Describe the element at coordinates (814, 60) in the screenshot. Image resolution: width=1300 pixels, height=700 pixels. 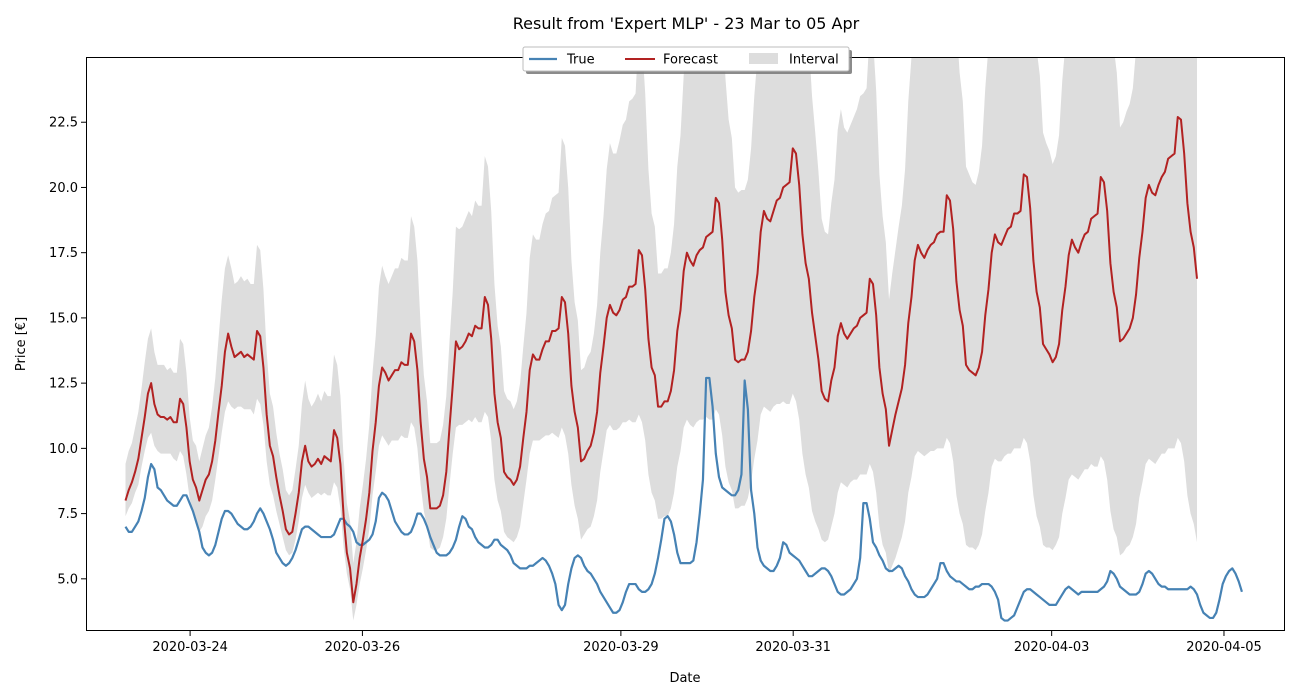
I see `legend-interval-label: Interval` at that location.